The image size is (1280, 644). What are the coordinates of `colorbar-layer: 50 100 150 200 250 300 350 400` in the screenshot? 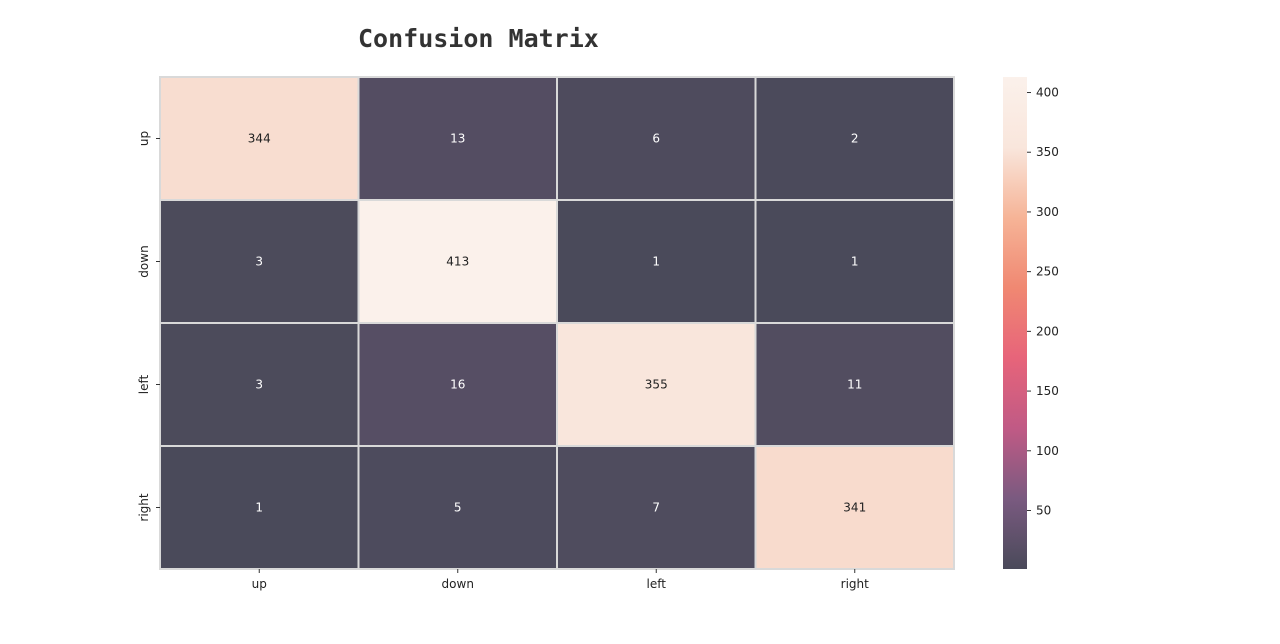 It's located at (1031, 323).